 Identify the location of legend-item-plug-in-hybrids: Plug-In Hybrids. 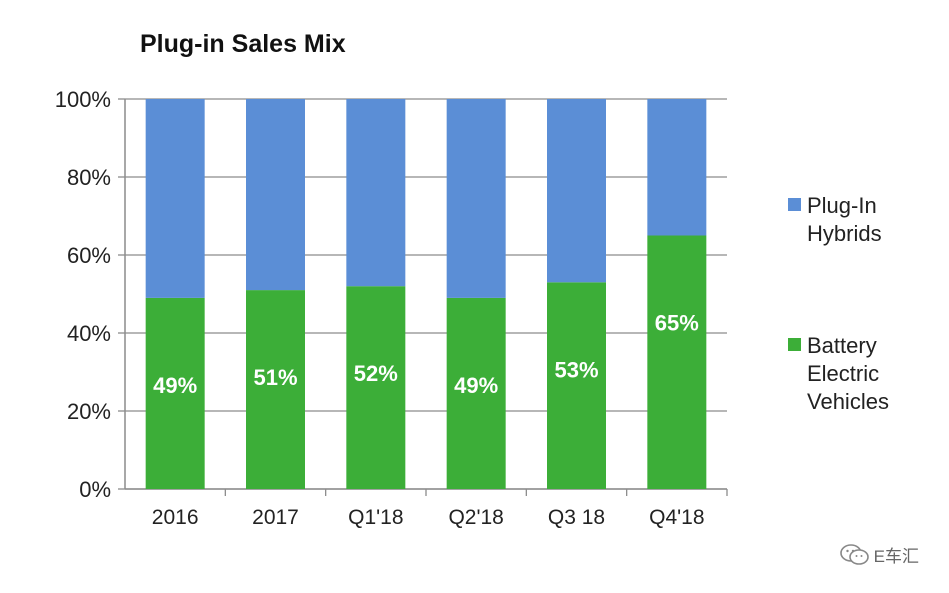
(862, 220).